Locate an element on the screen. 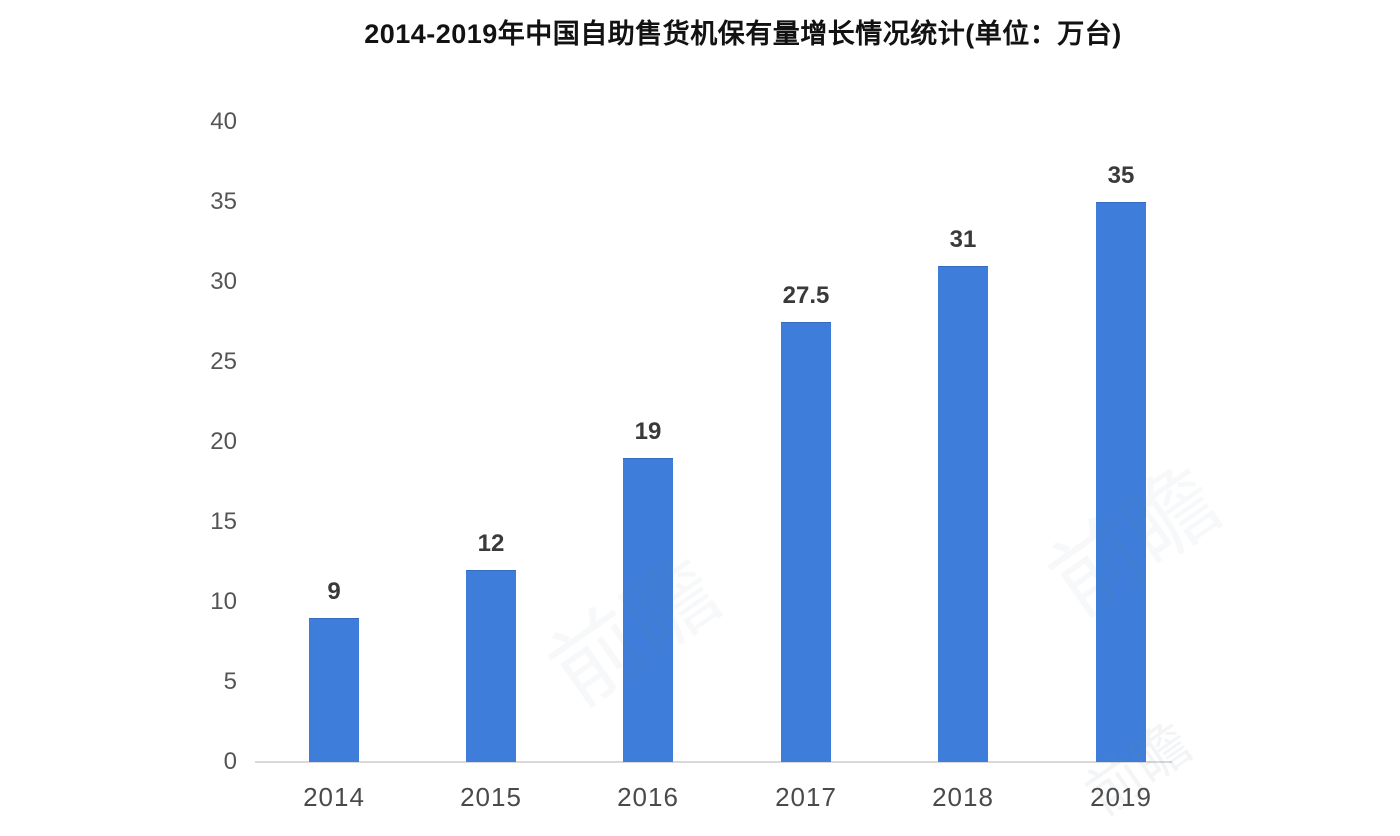  y-tick-label: 20 is located at coordinates (223, 441).